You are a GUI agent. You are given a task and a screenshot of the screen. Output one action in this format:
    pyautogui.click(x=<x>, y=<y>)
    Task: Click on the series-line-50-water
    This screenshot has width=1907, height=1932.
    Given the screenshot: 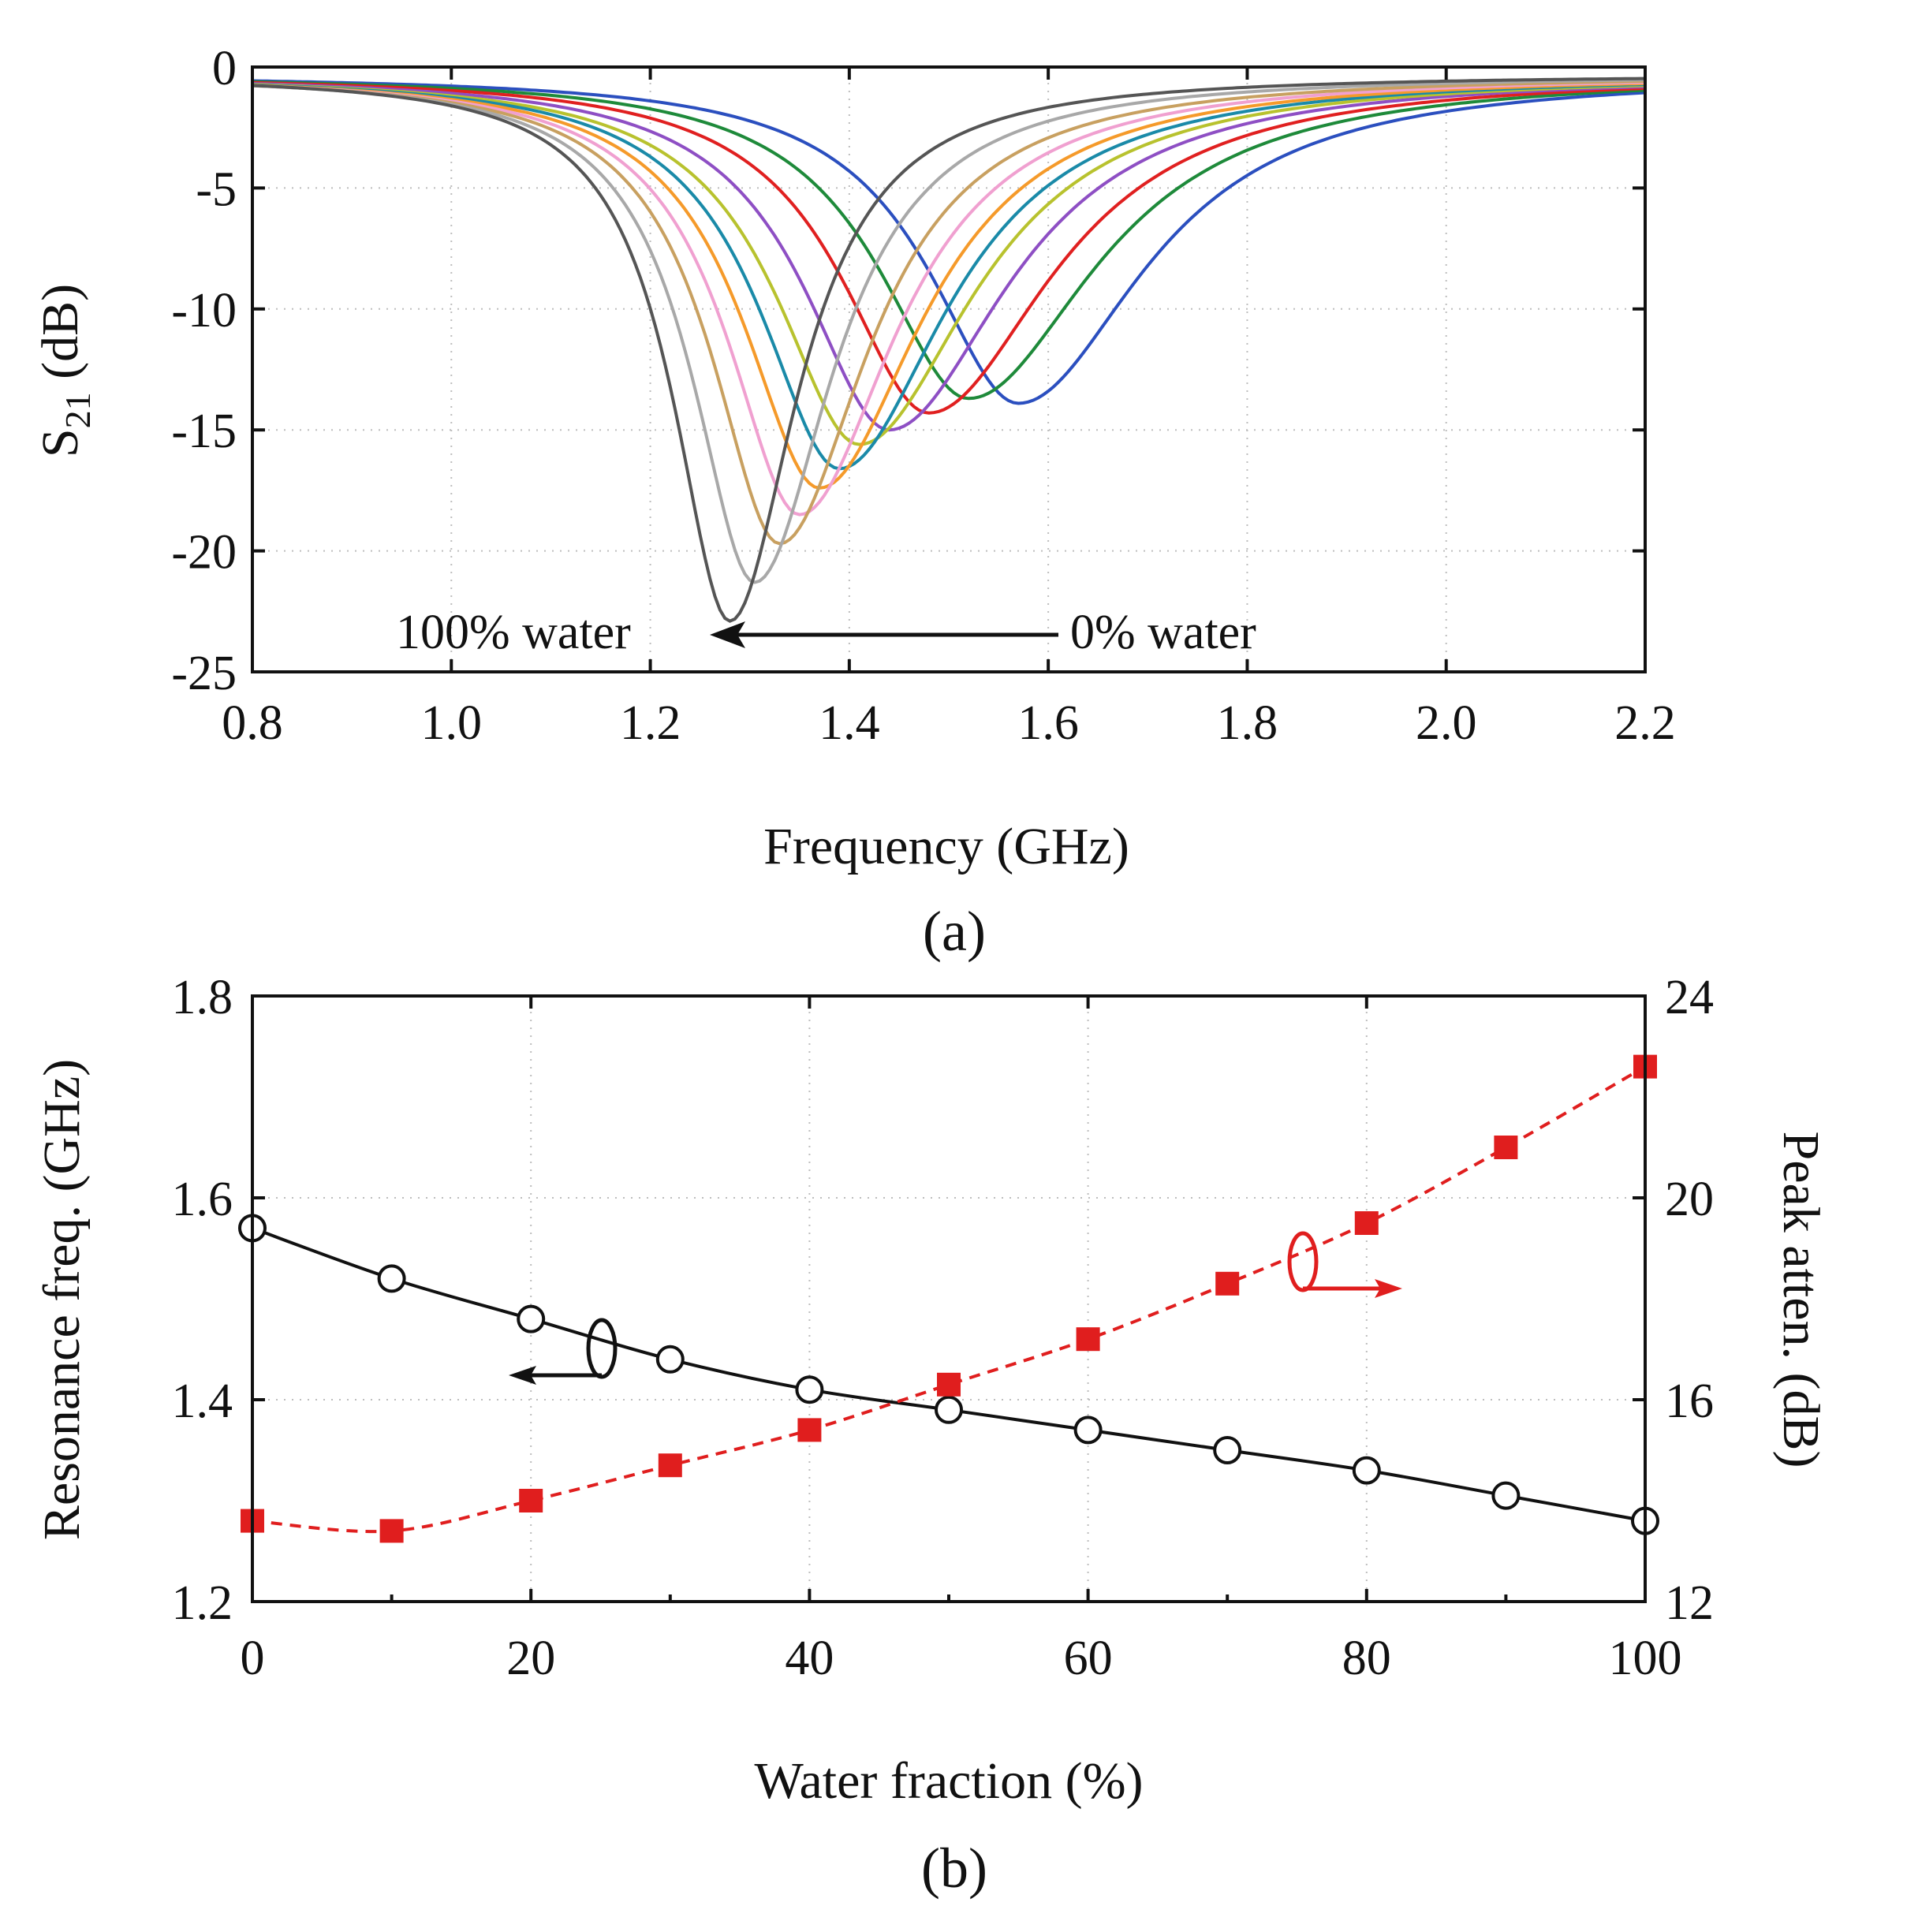 What is the action you would take?
    pyautogui.click(x=949, y=277)
    